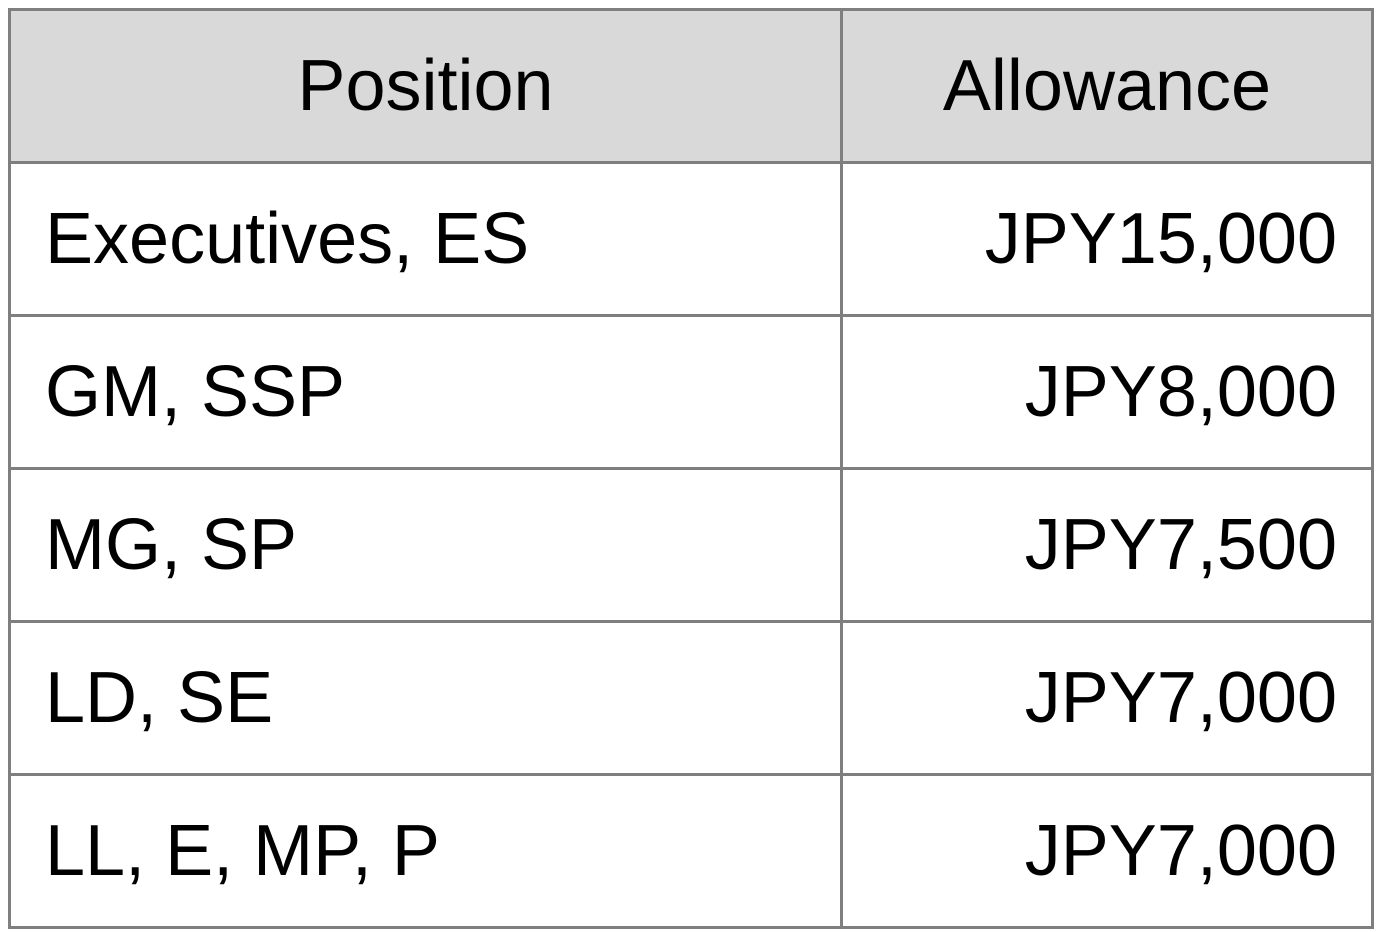 The height and width of the screenshot is (932, 1378). What do you see at coordinates (425, 392) in the screenshot?
I see `position-cell: GM, SSP` at bounding box center [425, 392].